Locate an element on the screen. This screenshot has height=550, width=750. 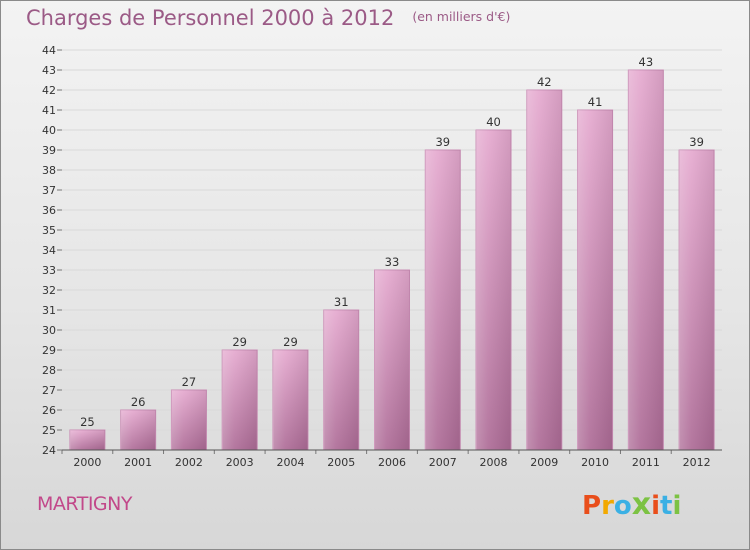
proxiti-logo: Proxiti is located at coordinates (637, 507).